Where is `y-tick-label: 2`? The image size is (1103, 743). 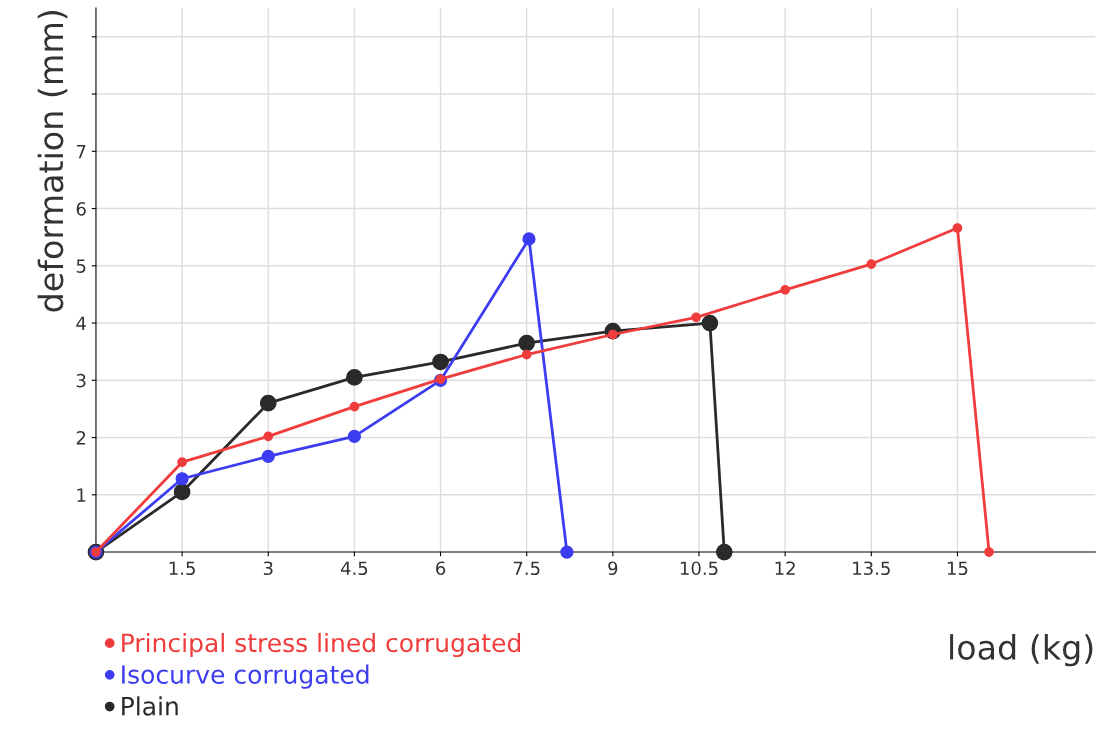
y-tick-label: 2 is located at coordinates (81, 438).